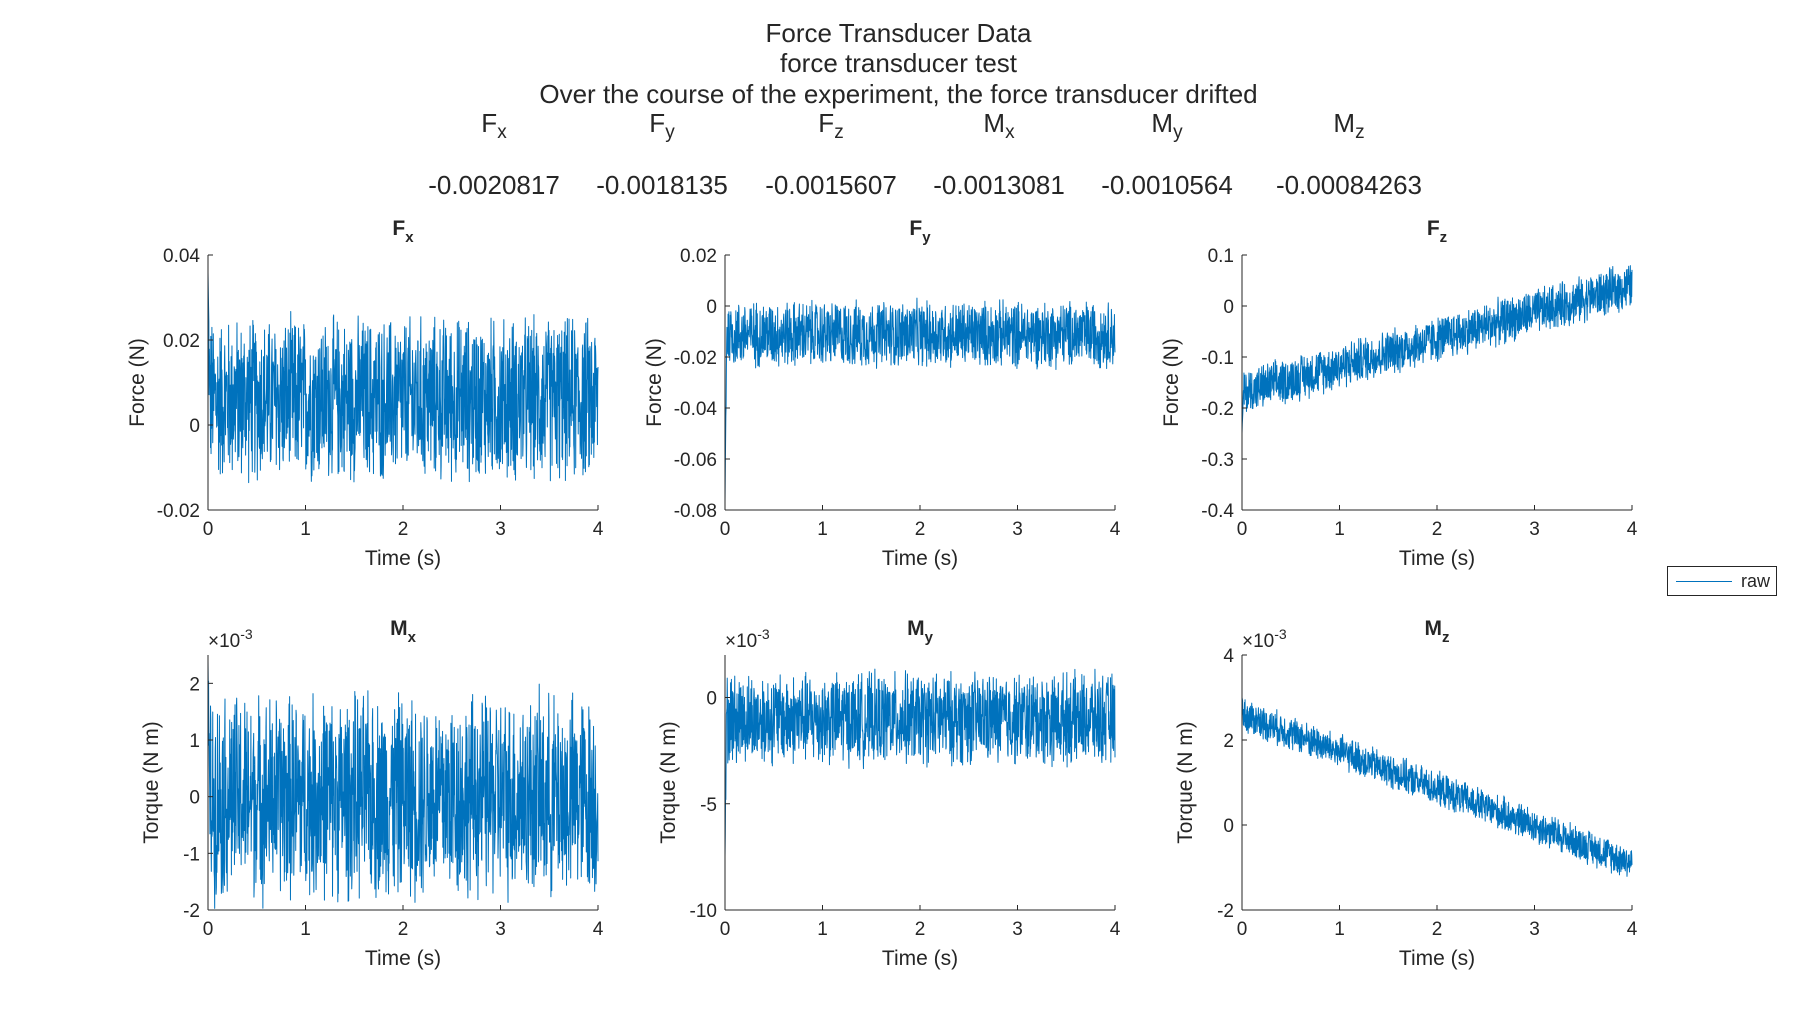 The height and width of the screenshot is (1016, 1797). What do you see at coordinates (1437, 958) in the screenshot?
I see `x-axis-label-mz: Time (s)` at bounding box center [1437, 958].